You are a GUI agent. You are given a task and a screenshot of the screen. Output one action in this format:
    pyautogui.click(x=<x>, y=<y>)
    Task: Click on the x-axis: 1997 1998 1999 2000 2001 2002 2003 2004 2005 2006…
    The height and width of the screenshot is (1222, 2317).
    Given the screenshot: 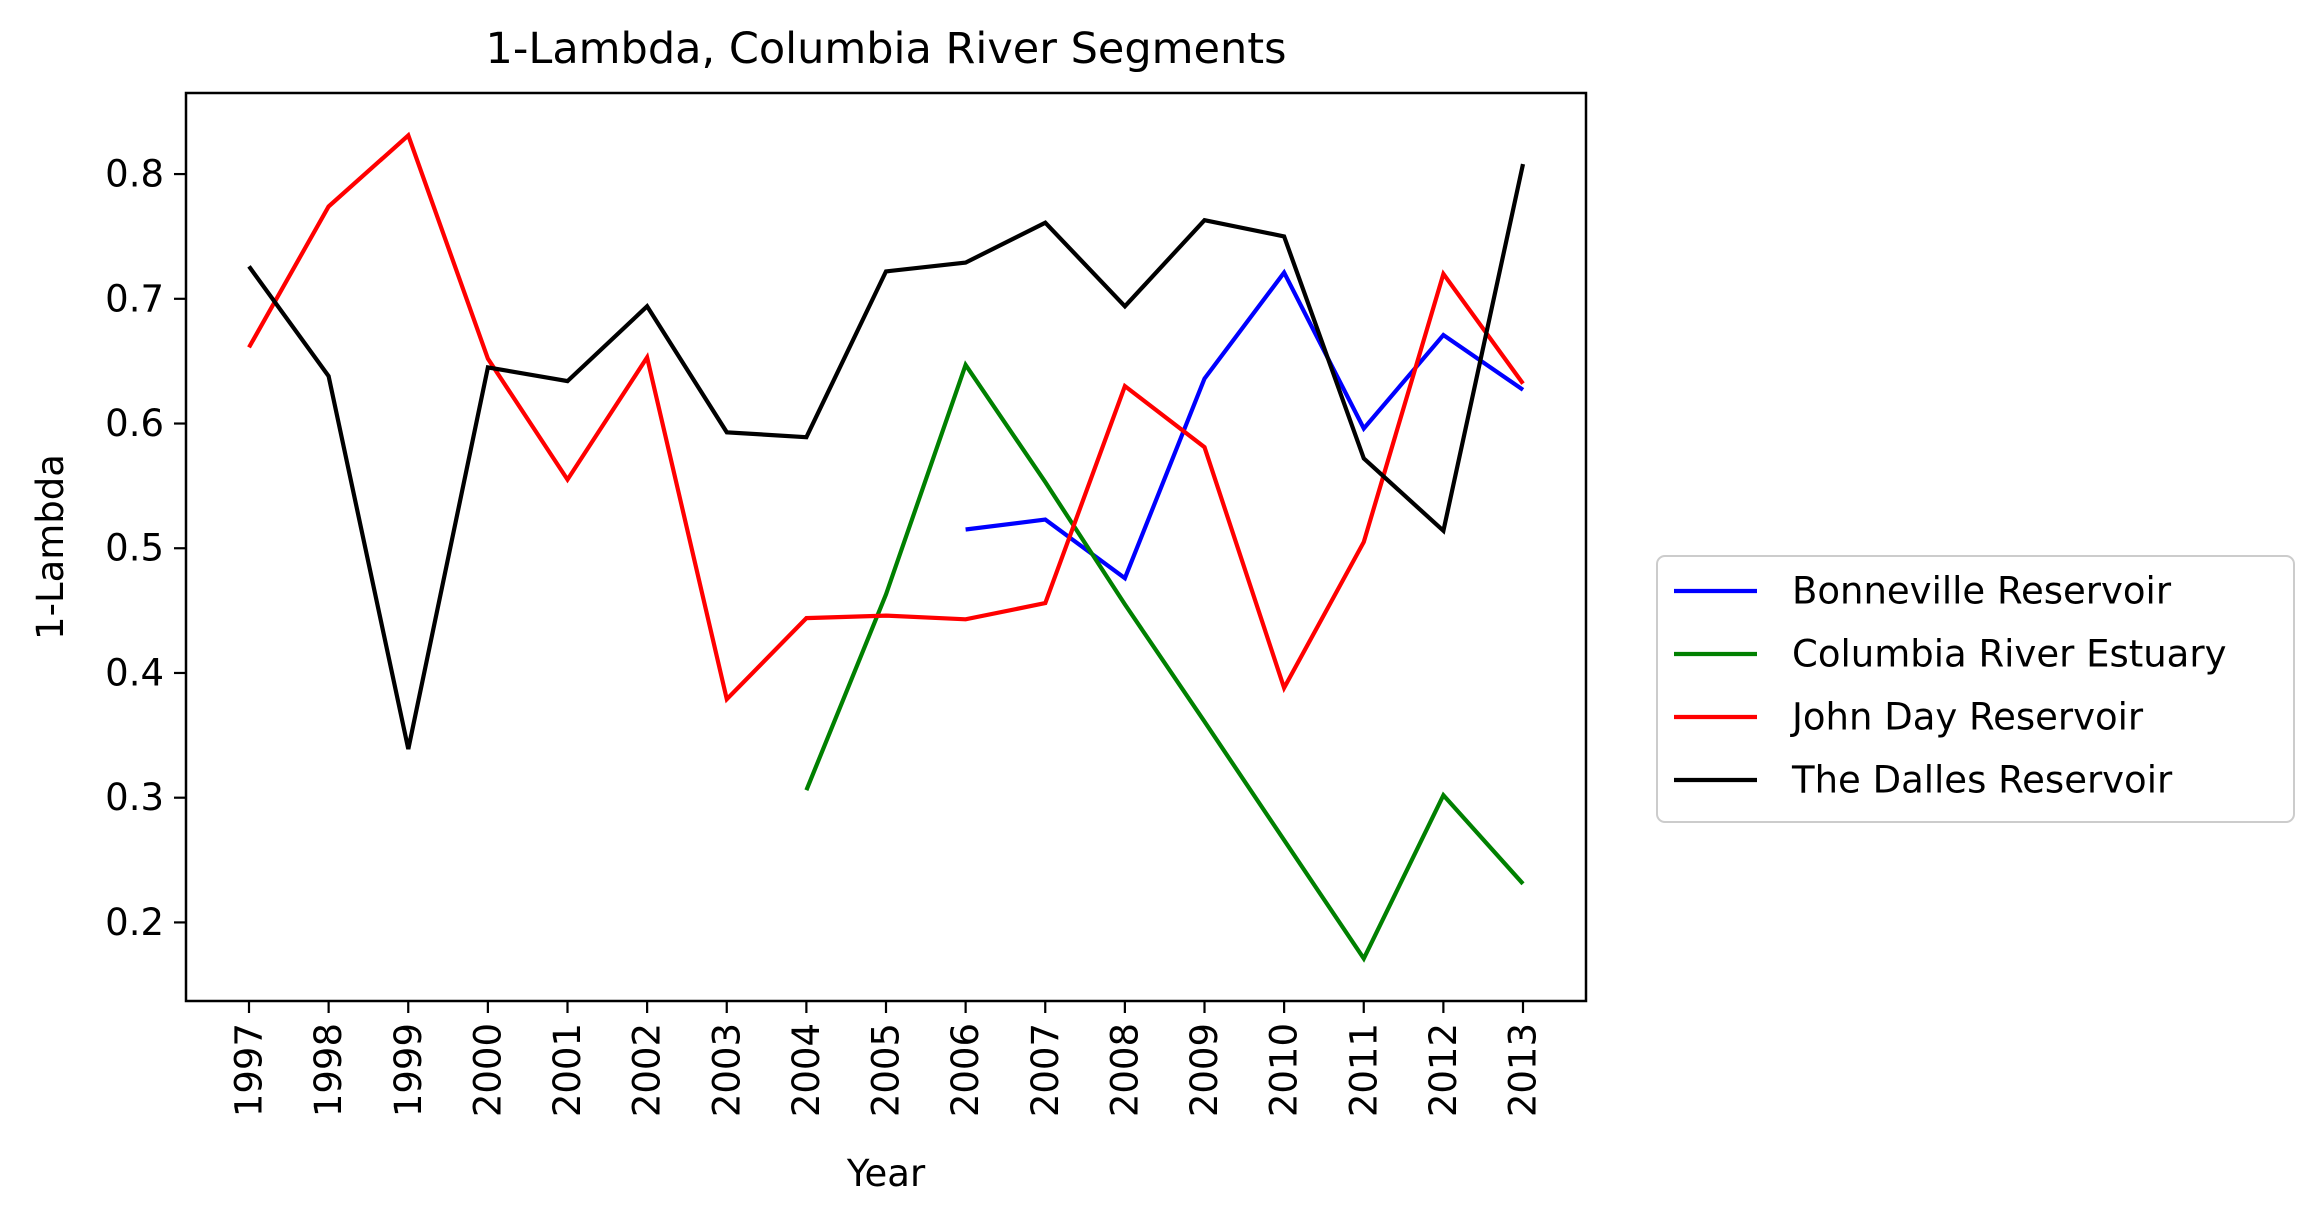 What is the action you would take?
    pyautogui.click(x=886, y=1059)
    